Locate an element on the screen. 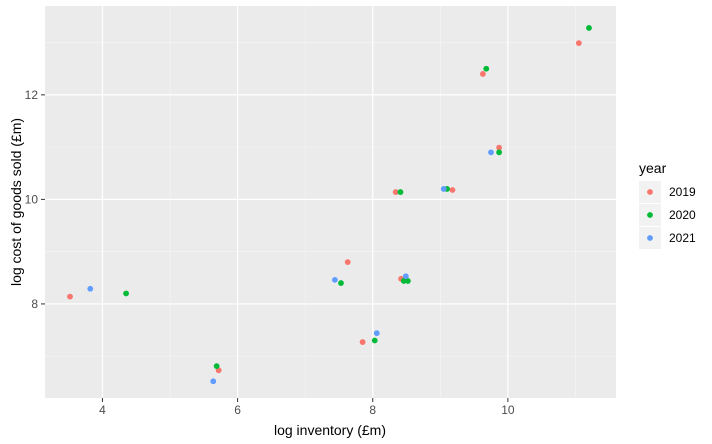 This screenshot has height=444, width=712. x-tick-label: 4 is located at coordinates (102, 410).